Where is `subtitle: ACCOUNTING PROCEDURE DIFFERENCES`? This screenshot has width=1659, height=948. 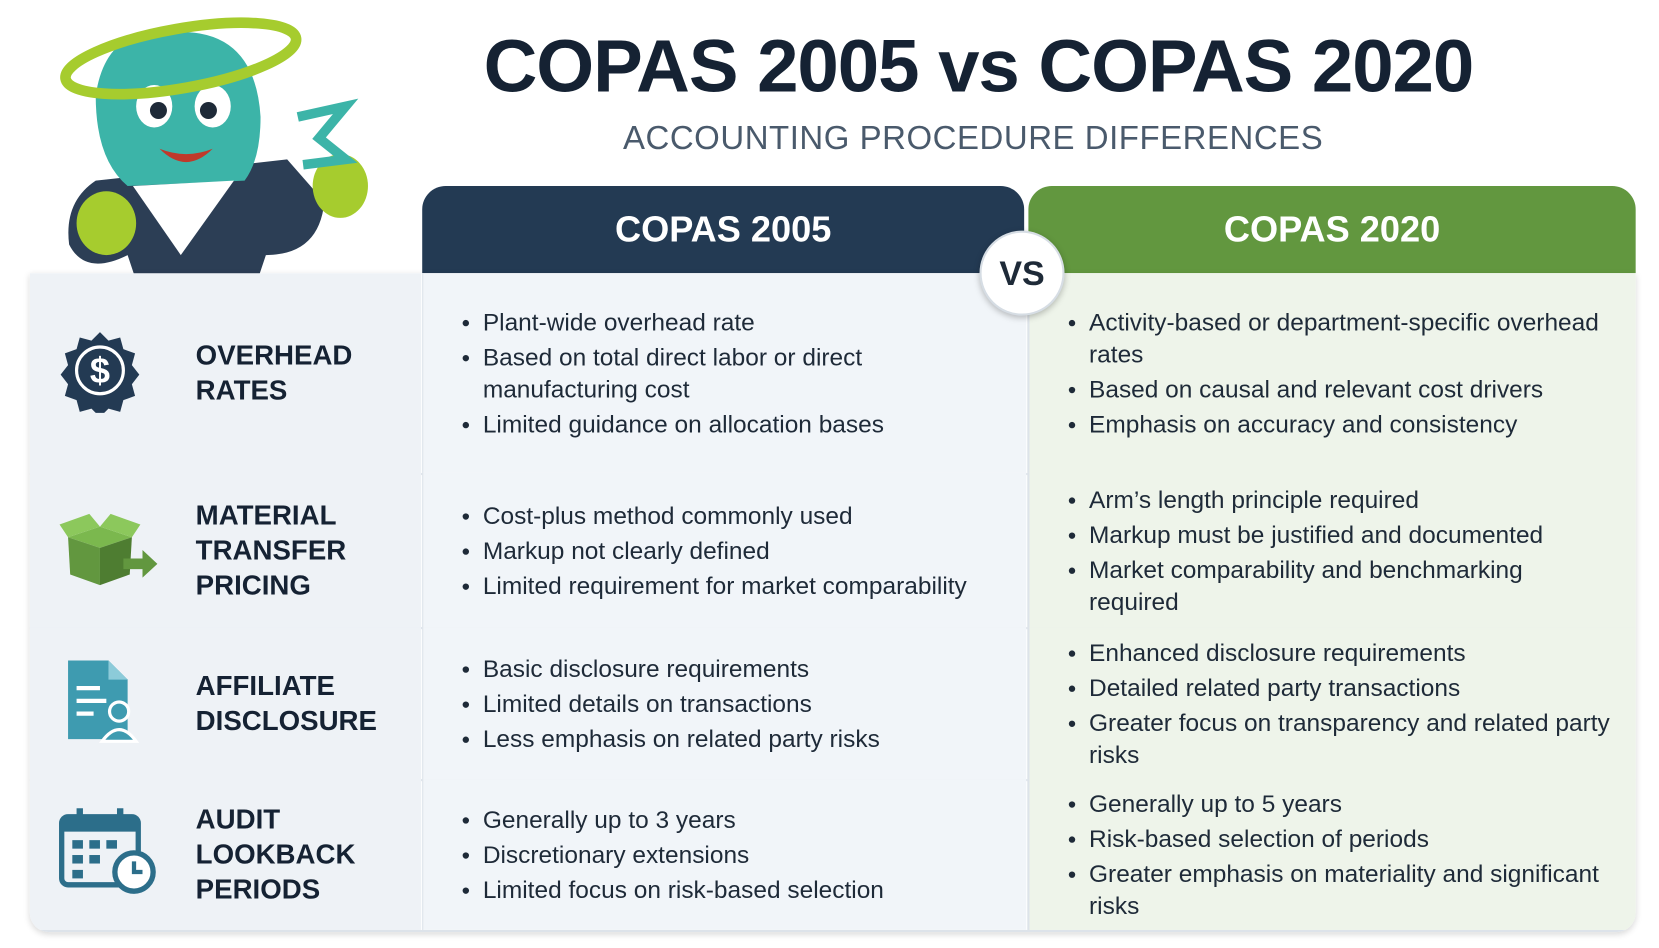 subtitle: ACCOUNTING PROCEDURE DIFFERENCES is located at coordinates (973, 138).